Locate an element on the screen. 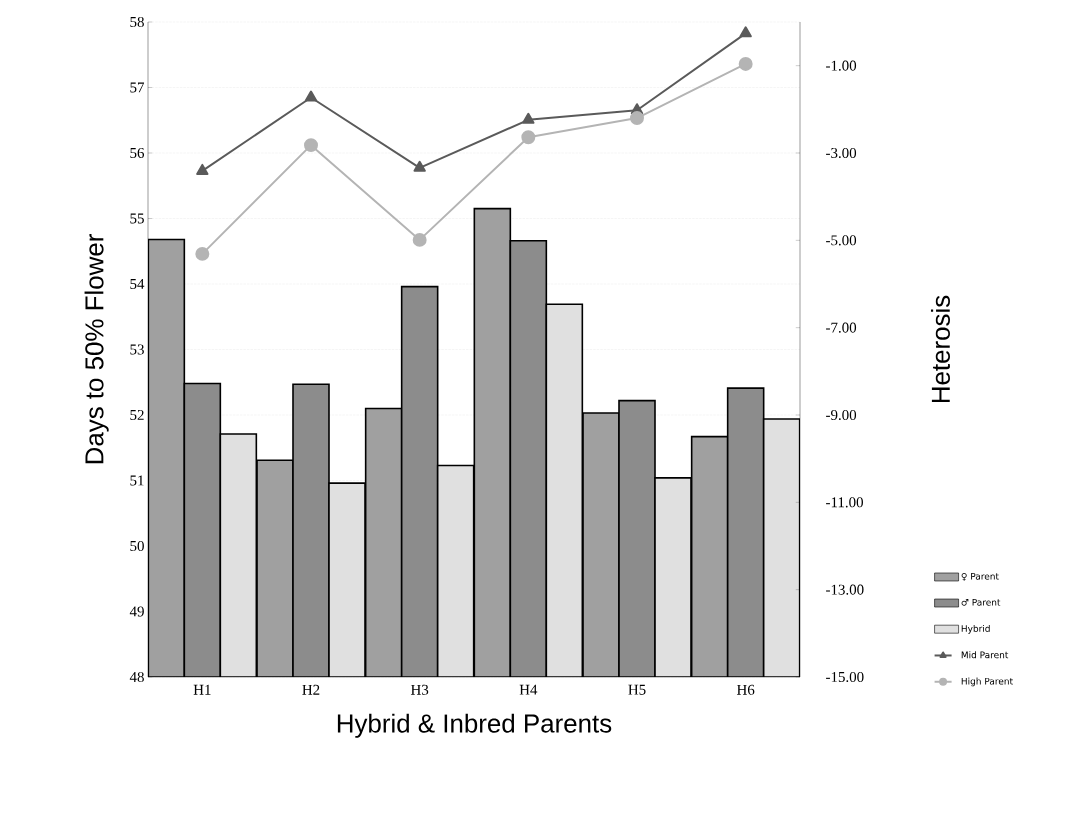 The height and width of the screenshot is (829, 1087). x-axis-title: Hybrid & Inbred Parents is located at coordinates (474, 725).